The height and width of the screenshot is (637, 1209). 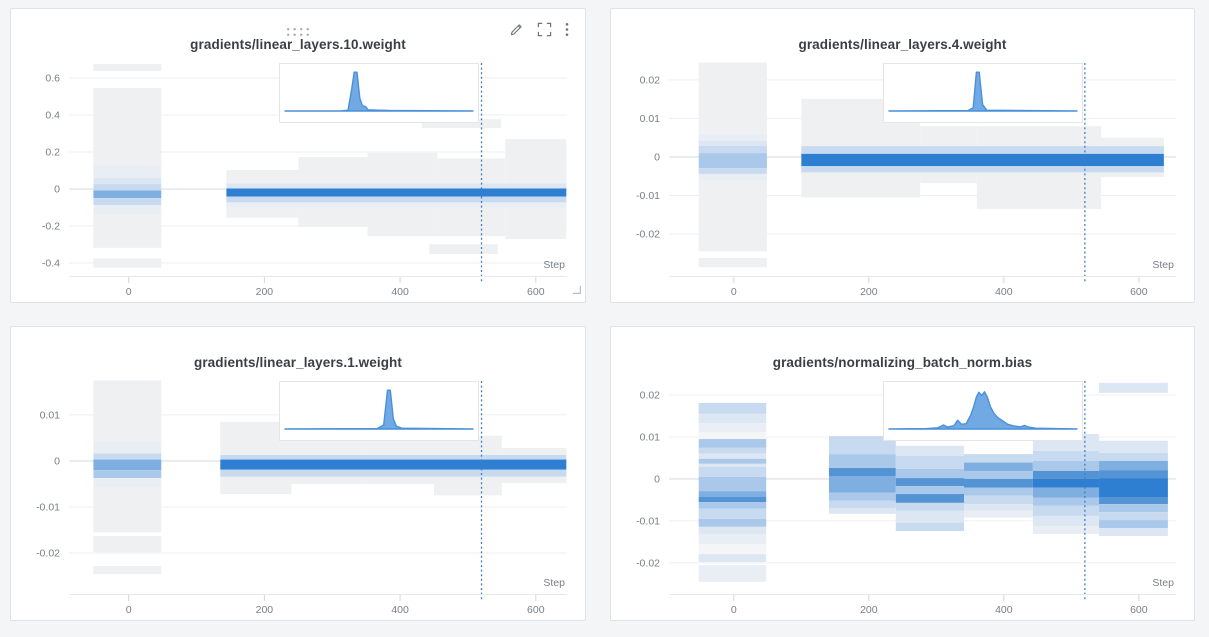 I want to click on panel-title: gradients/linear_layers.10.weight, so click(x=298, y=44).